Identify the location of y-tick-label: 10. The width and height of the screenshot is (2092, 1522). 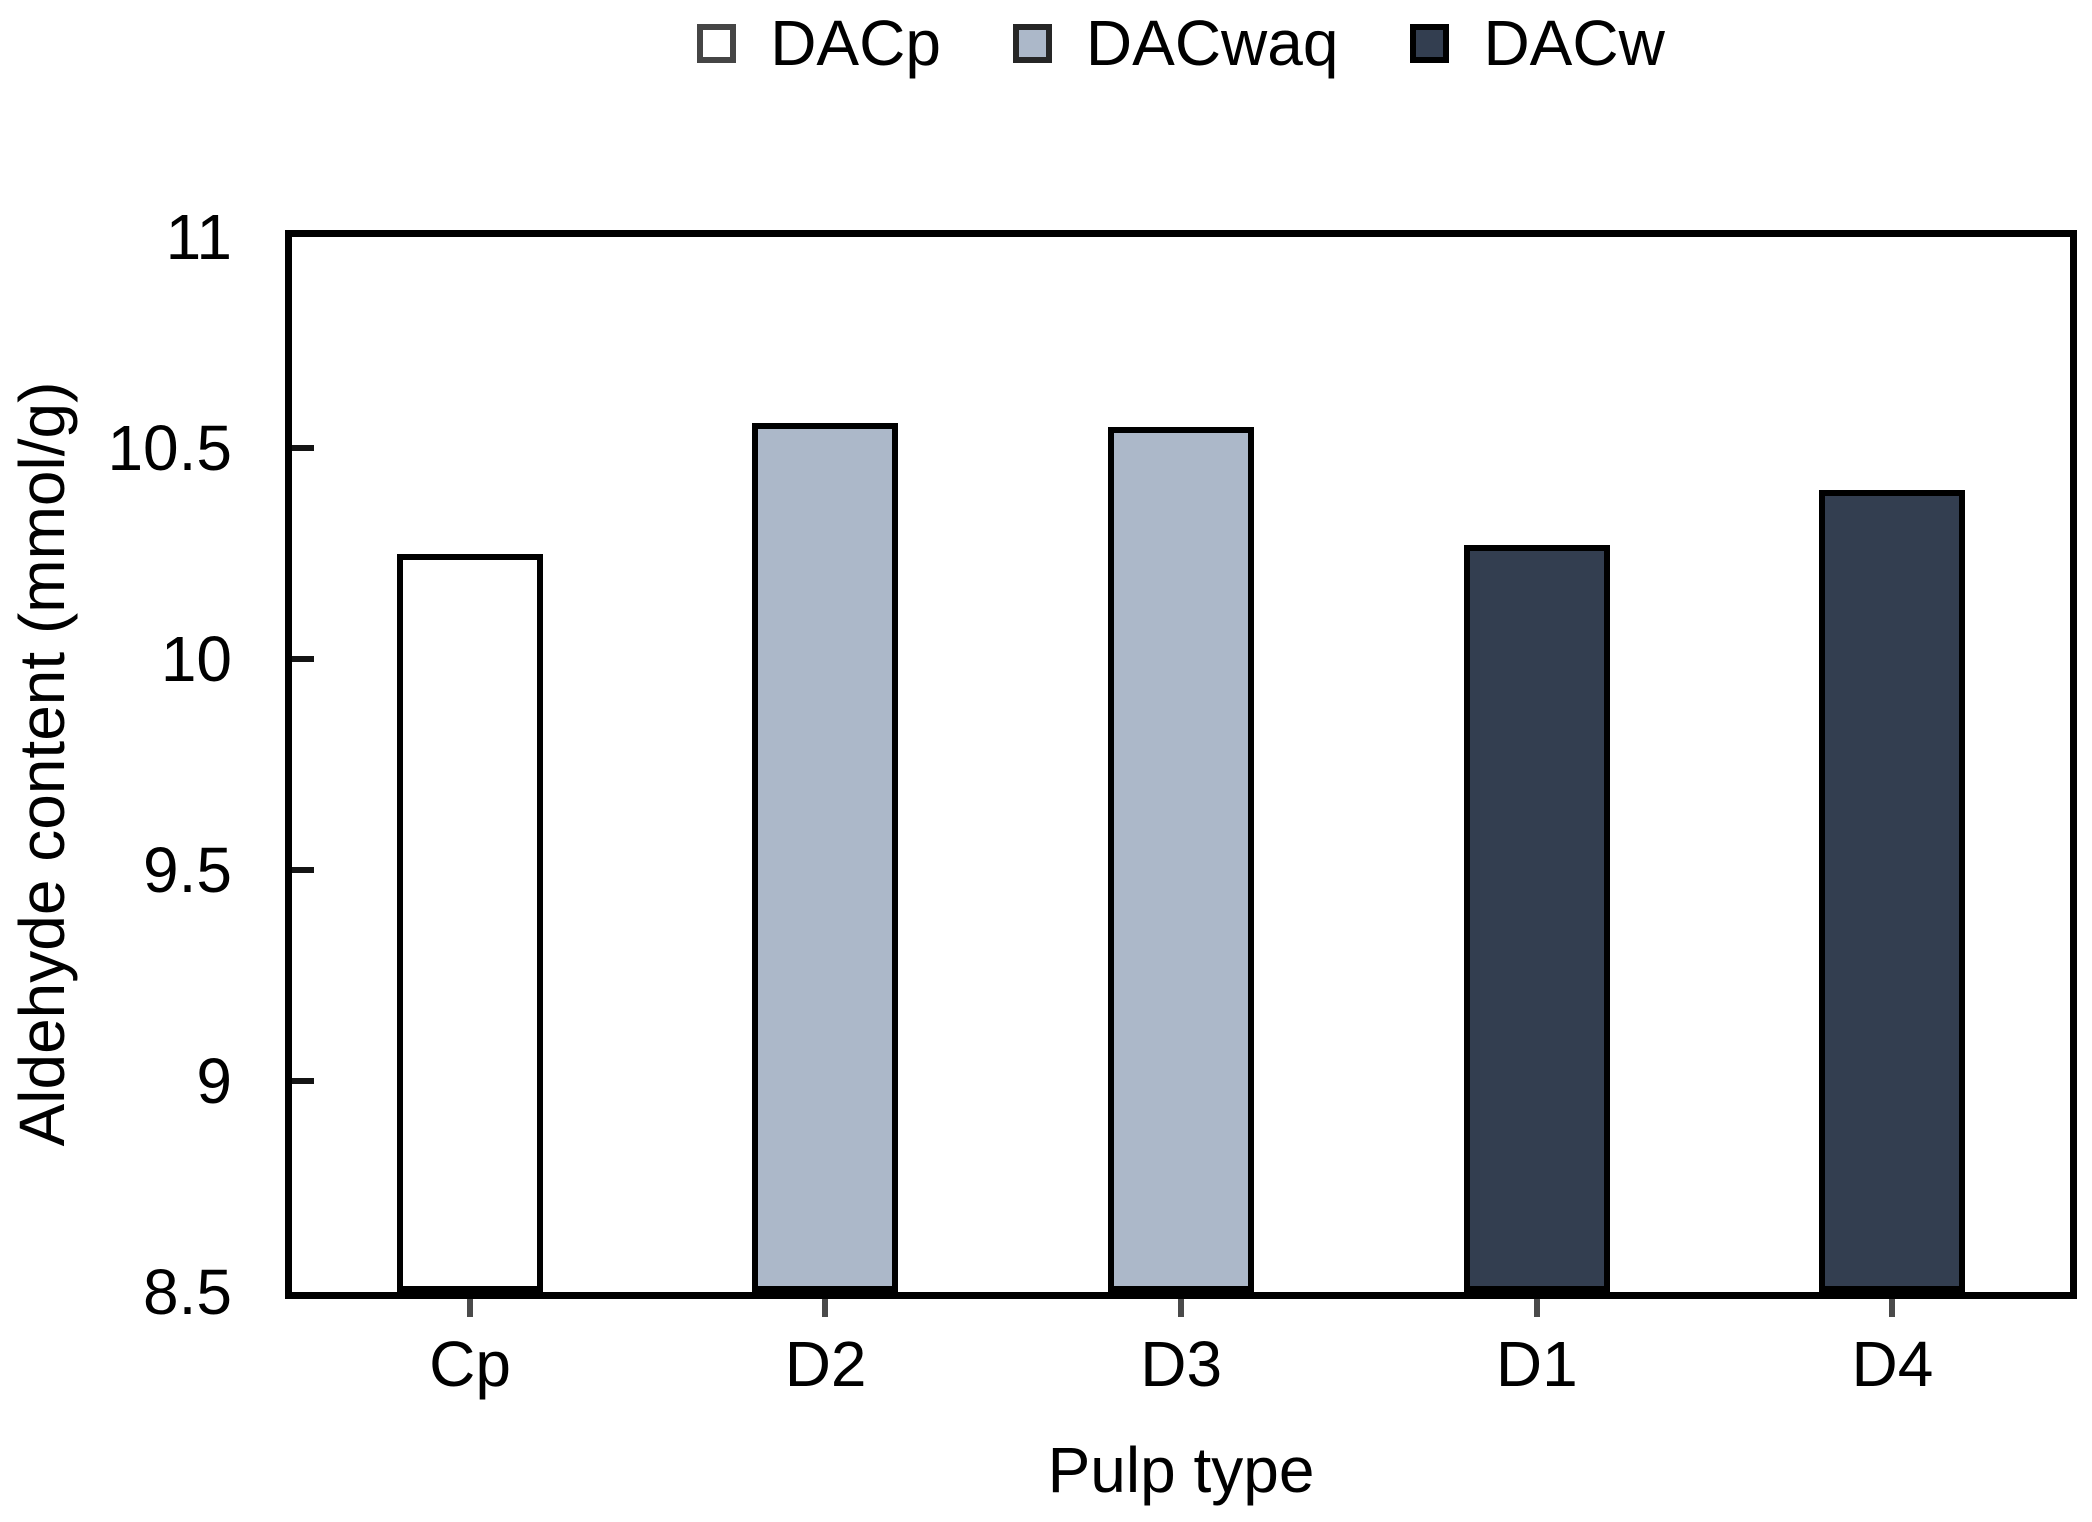
(196, 659).